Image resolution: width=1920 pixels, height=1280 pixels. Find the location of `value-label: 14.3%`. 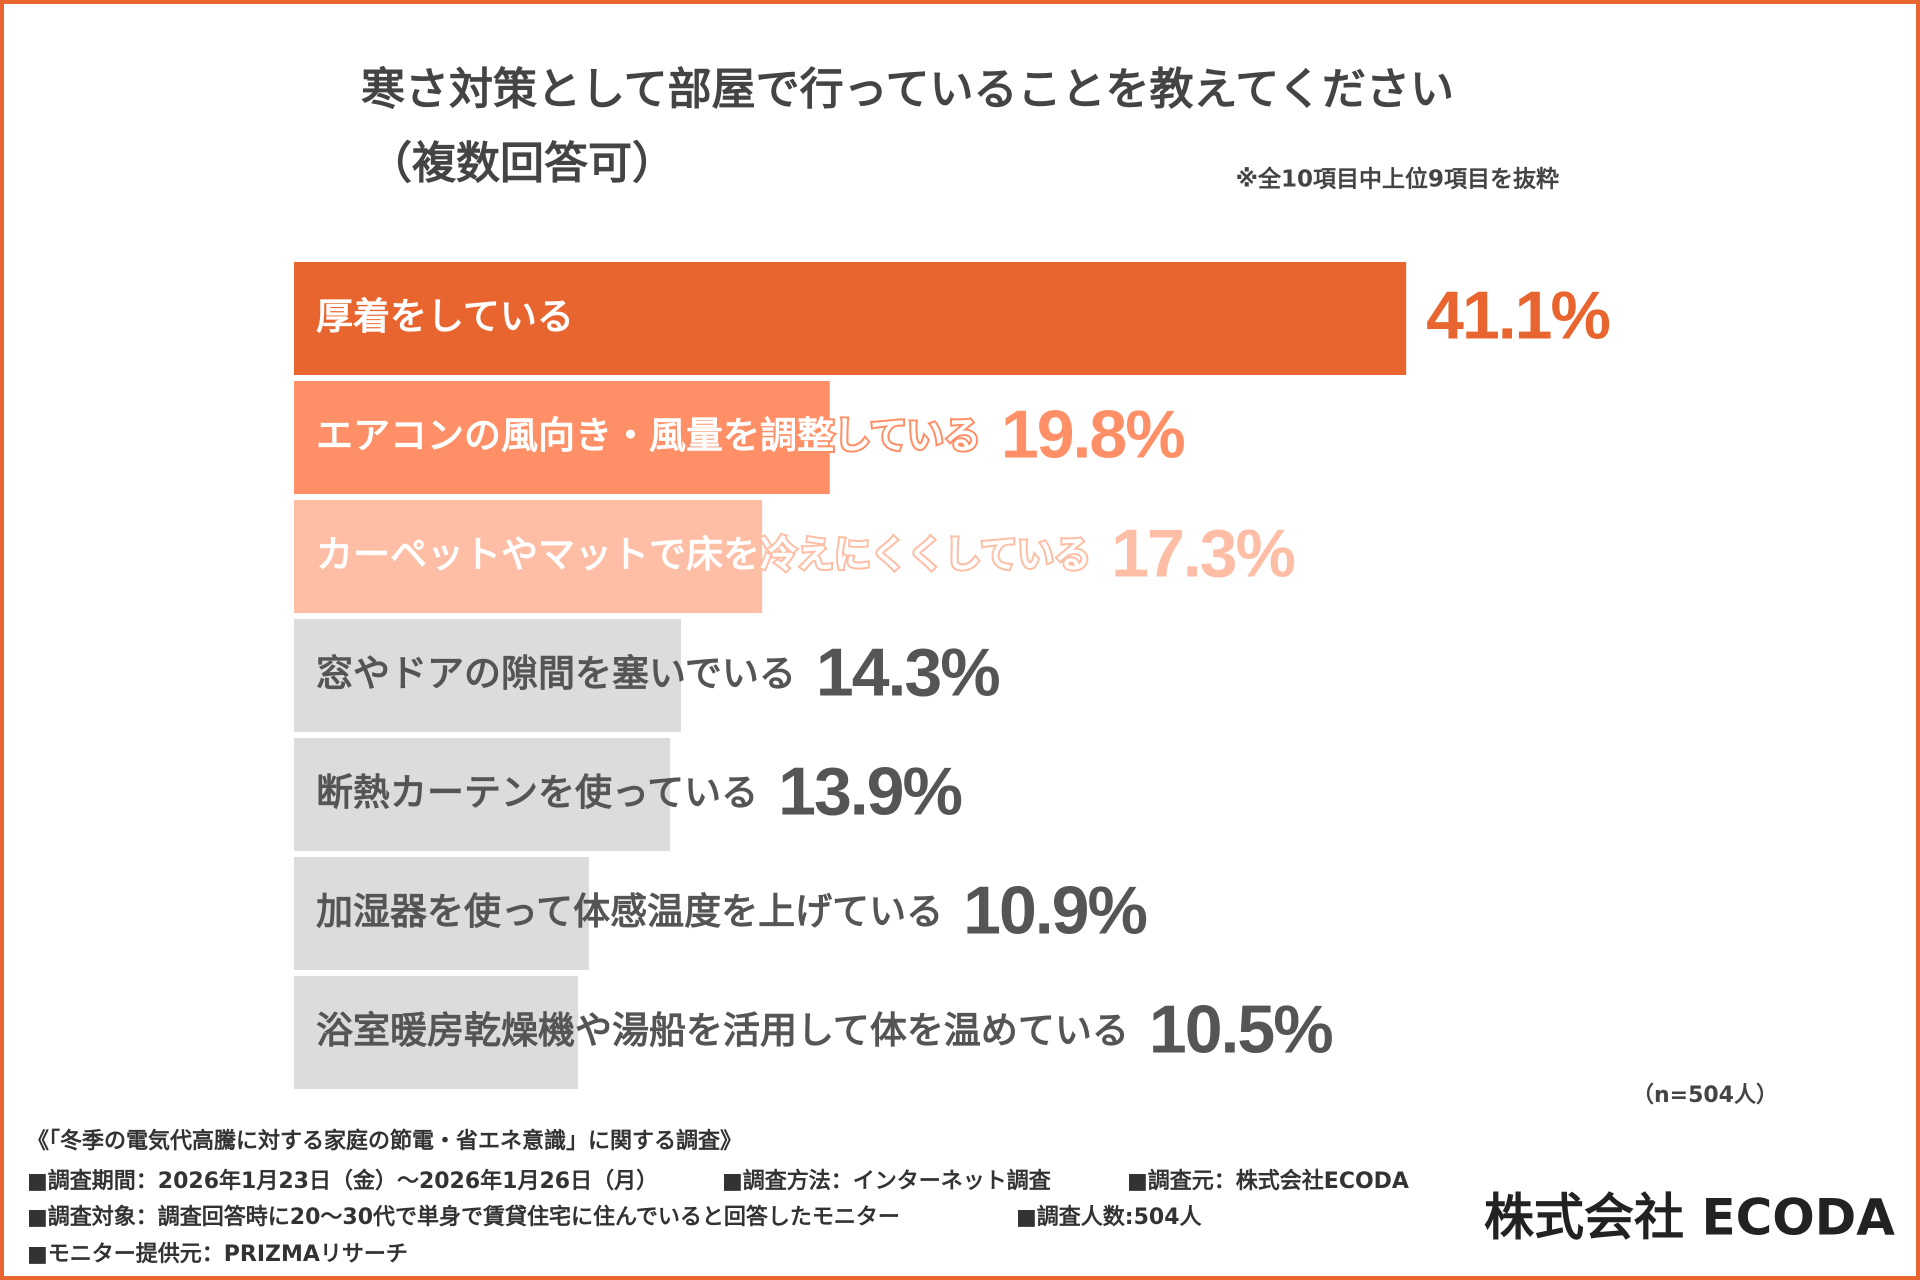

value-label: 14.3% is located at coordinates (907, 672).